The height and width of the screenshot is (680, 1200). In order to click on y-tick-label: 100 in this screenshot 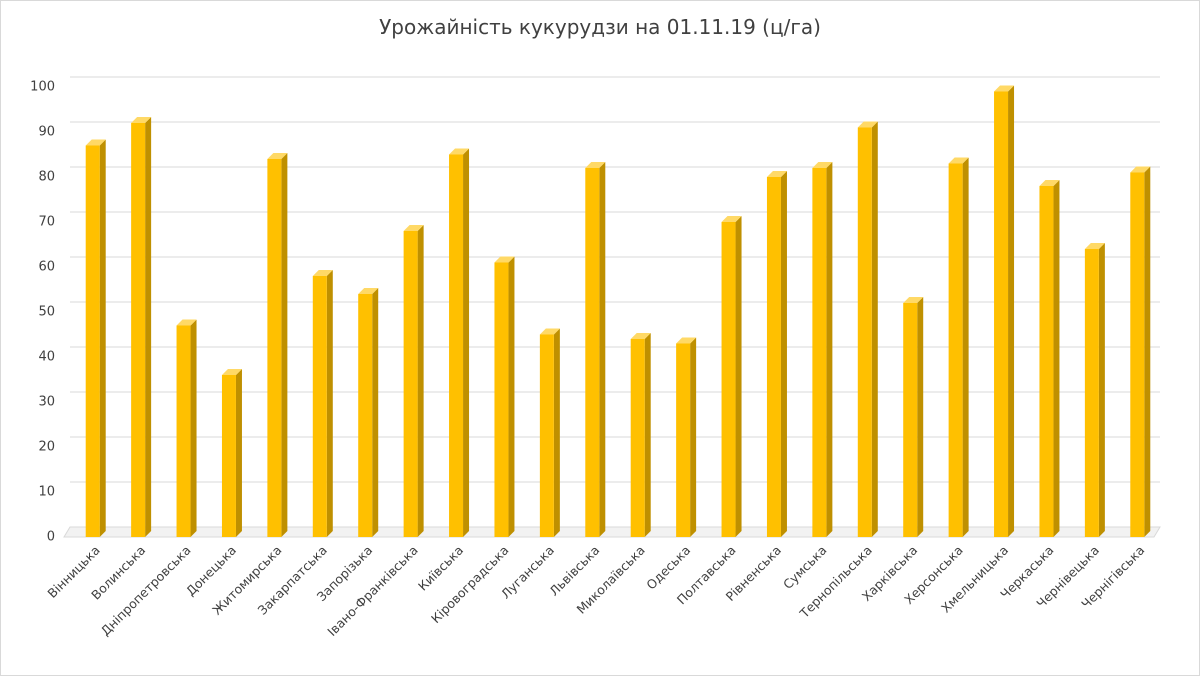, I will do `click(42, 87)`.